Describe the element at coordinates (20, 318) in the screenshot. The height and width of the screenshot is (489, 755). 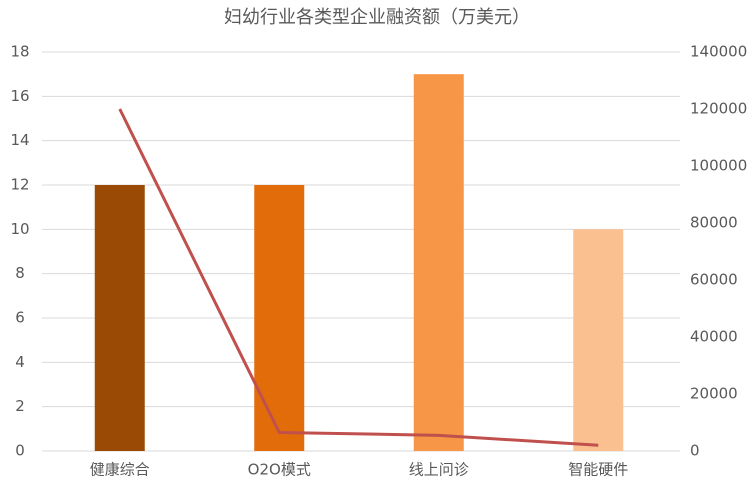
I see `y-tick-label: 6` at that location.